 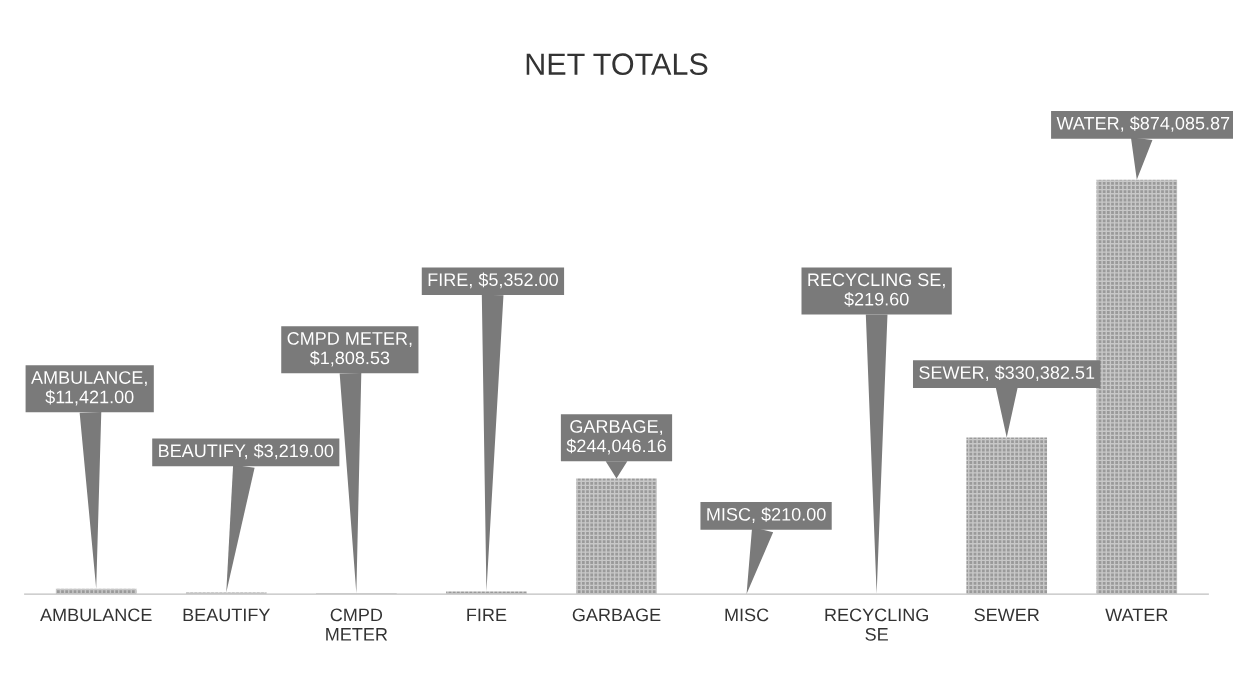 What do you see at coordinates (96, 615) in the screenshot?
I see `x-tick-label: AMBULANCE` at bounding box center [96, 615].